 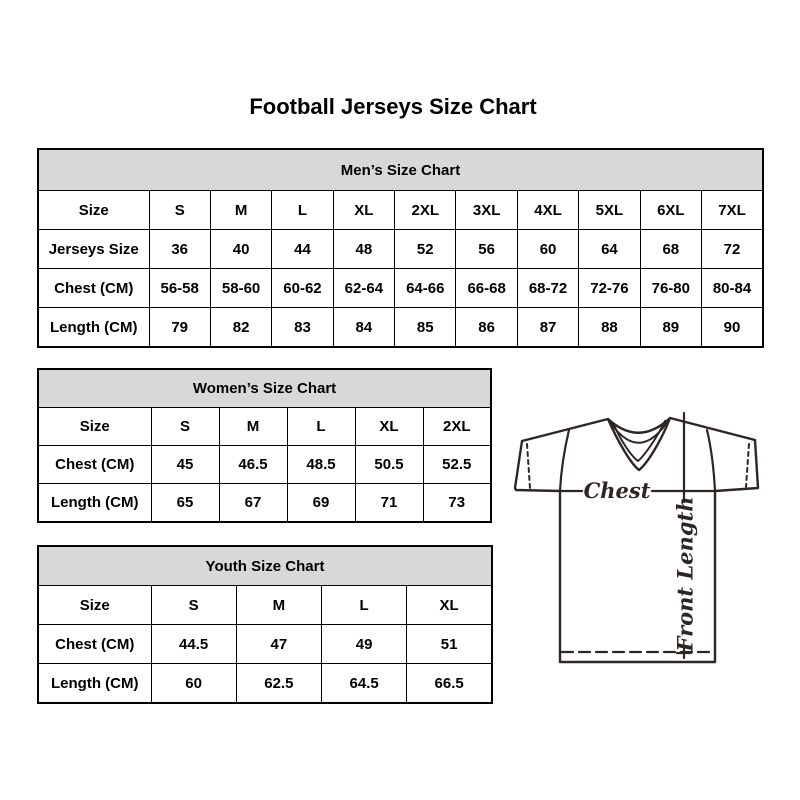 What do you see at coordinates (393, 106) in the screenshot?
I see `page-title: Football Jerseys Size Chart` at bounding box center [393, 106].